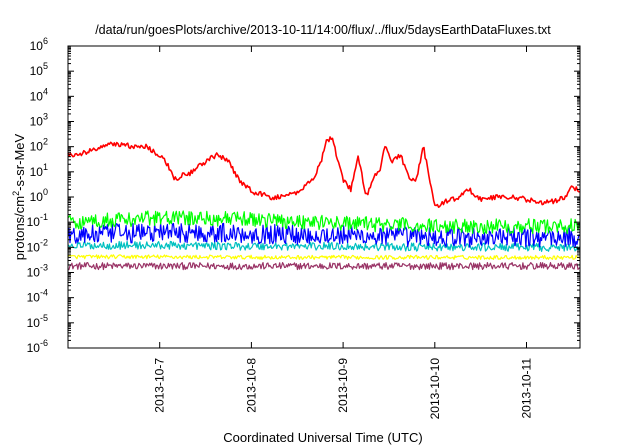 The height and width of the screenshot is (448, 640). Describe the element at coordinates (37, 321) in the screenshot. I see `y-tick-label: 10⁻⁵` at that location.